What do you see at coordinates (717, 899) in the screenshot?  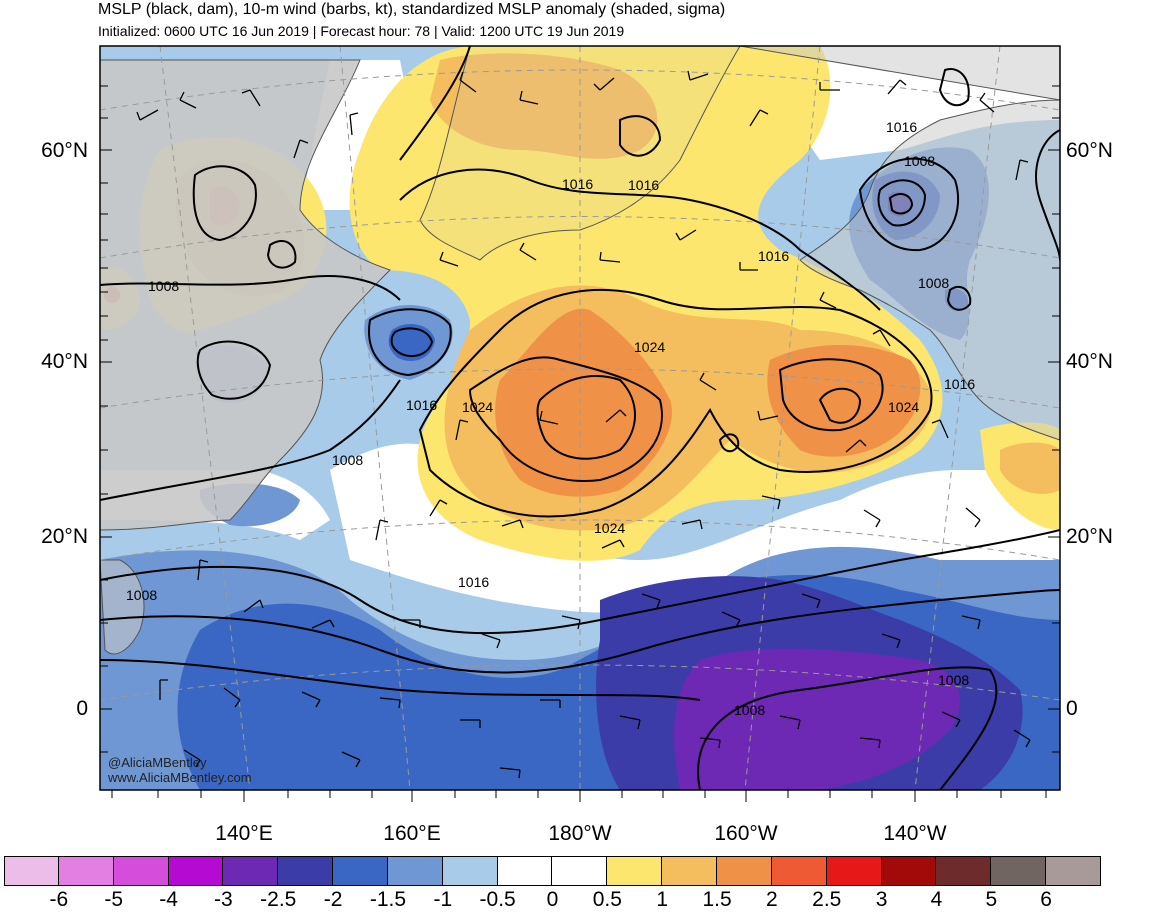 I see `colorbar-label: 1.5` at bounding box center [717, 899].